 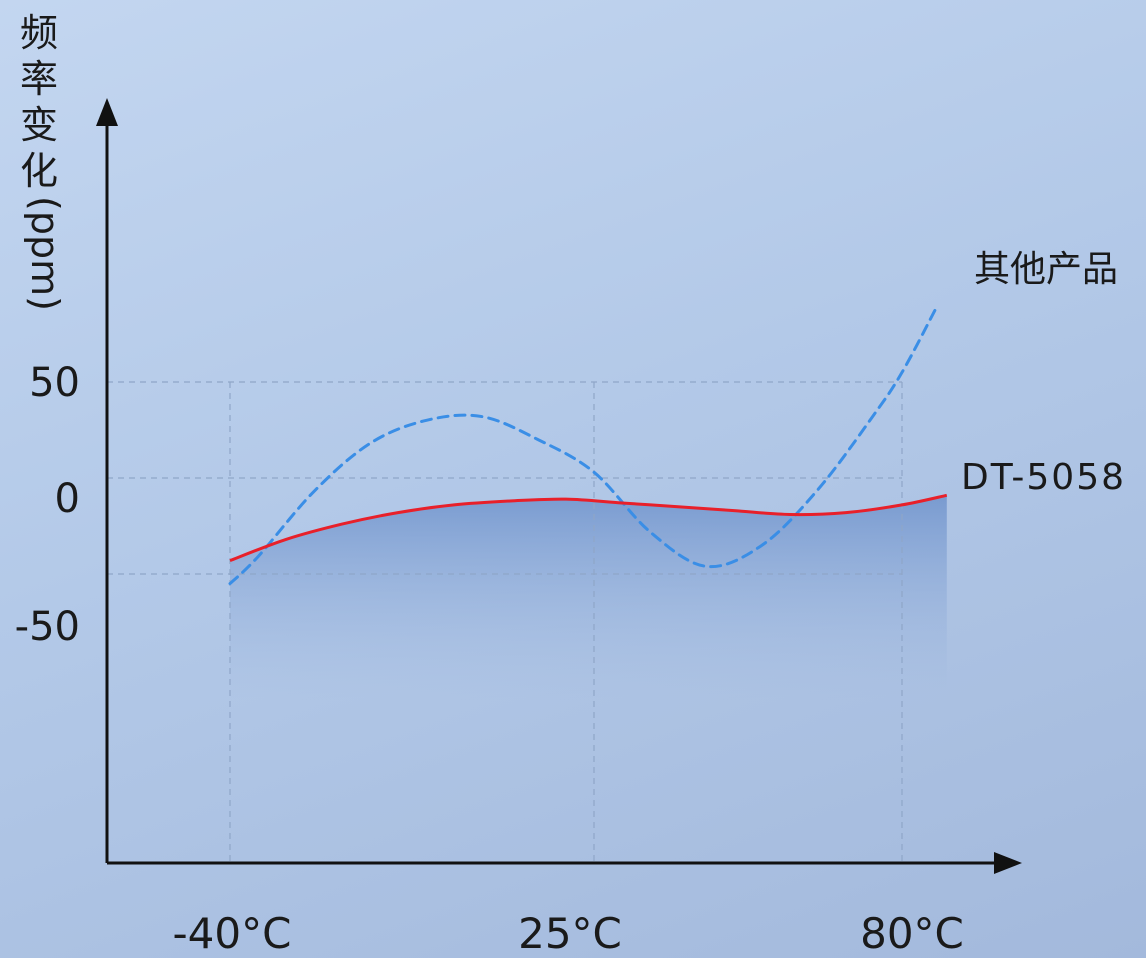 I want to click on y-tick-label-1: 0, so click(x=67, y=499).